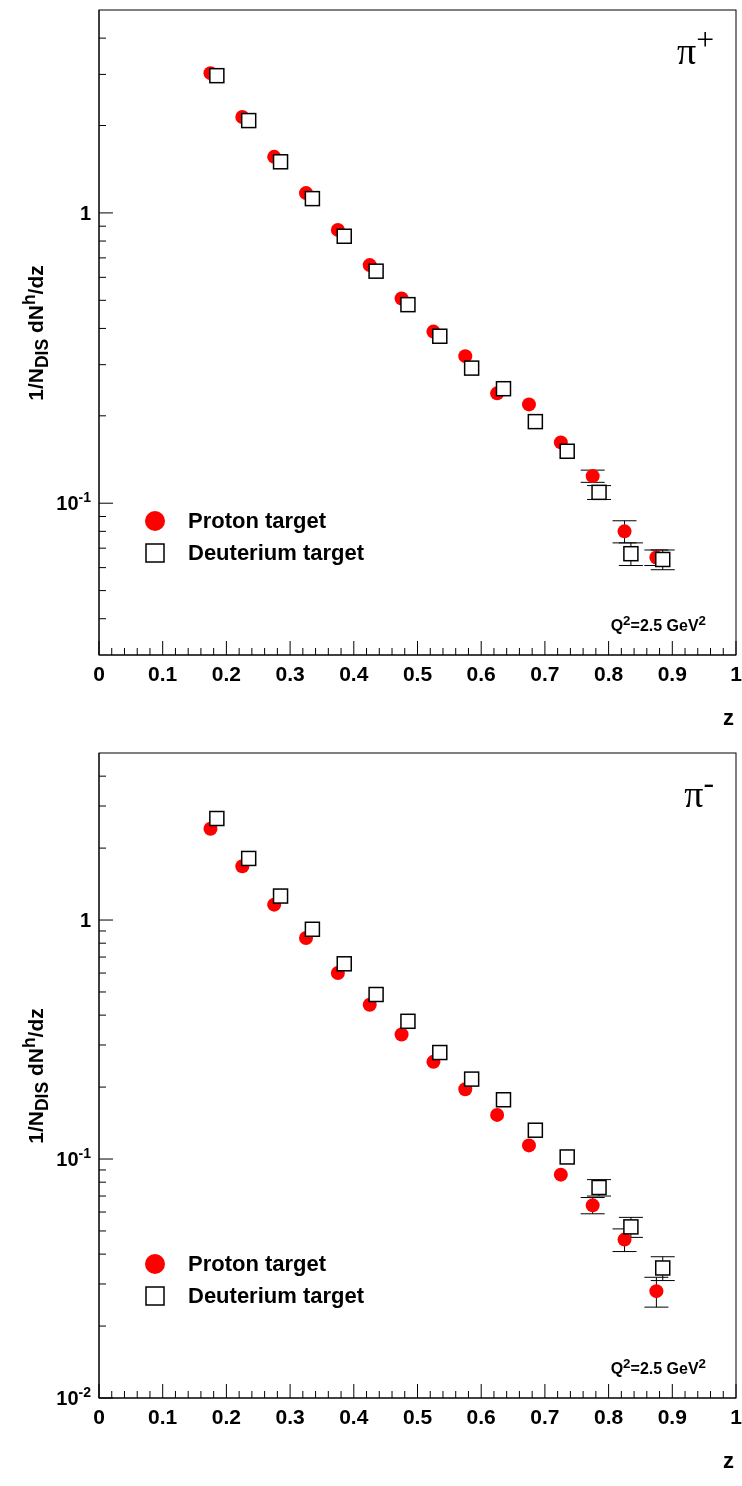 Image resolution: width=742 pixels, height=1486 pixels. Describe the element at coordinates (74, 1396) in the screenshot. I see `y-tick-label: 10$^{-2}$` at that location.